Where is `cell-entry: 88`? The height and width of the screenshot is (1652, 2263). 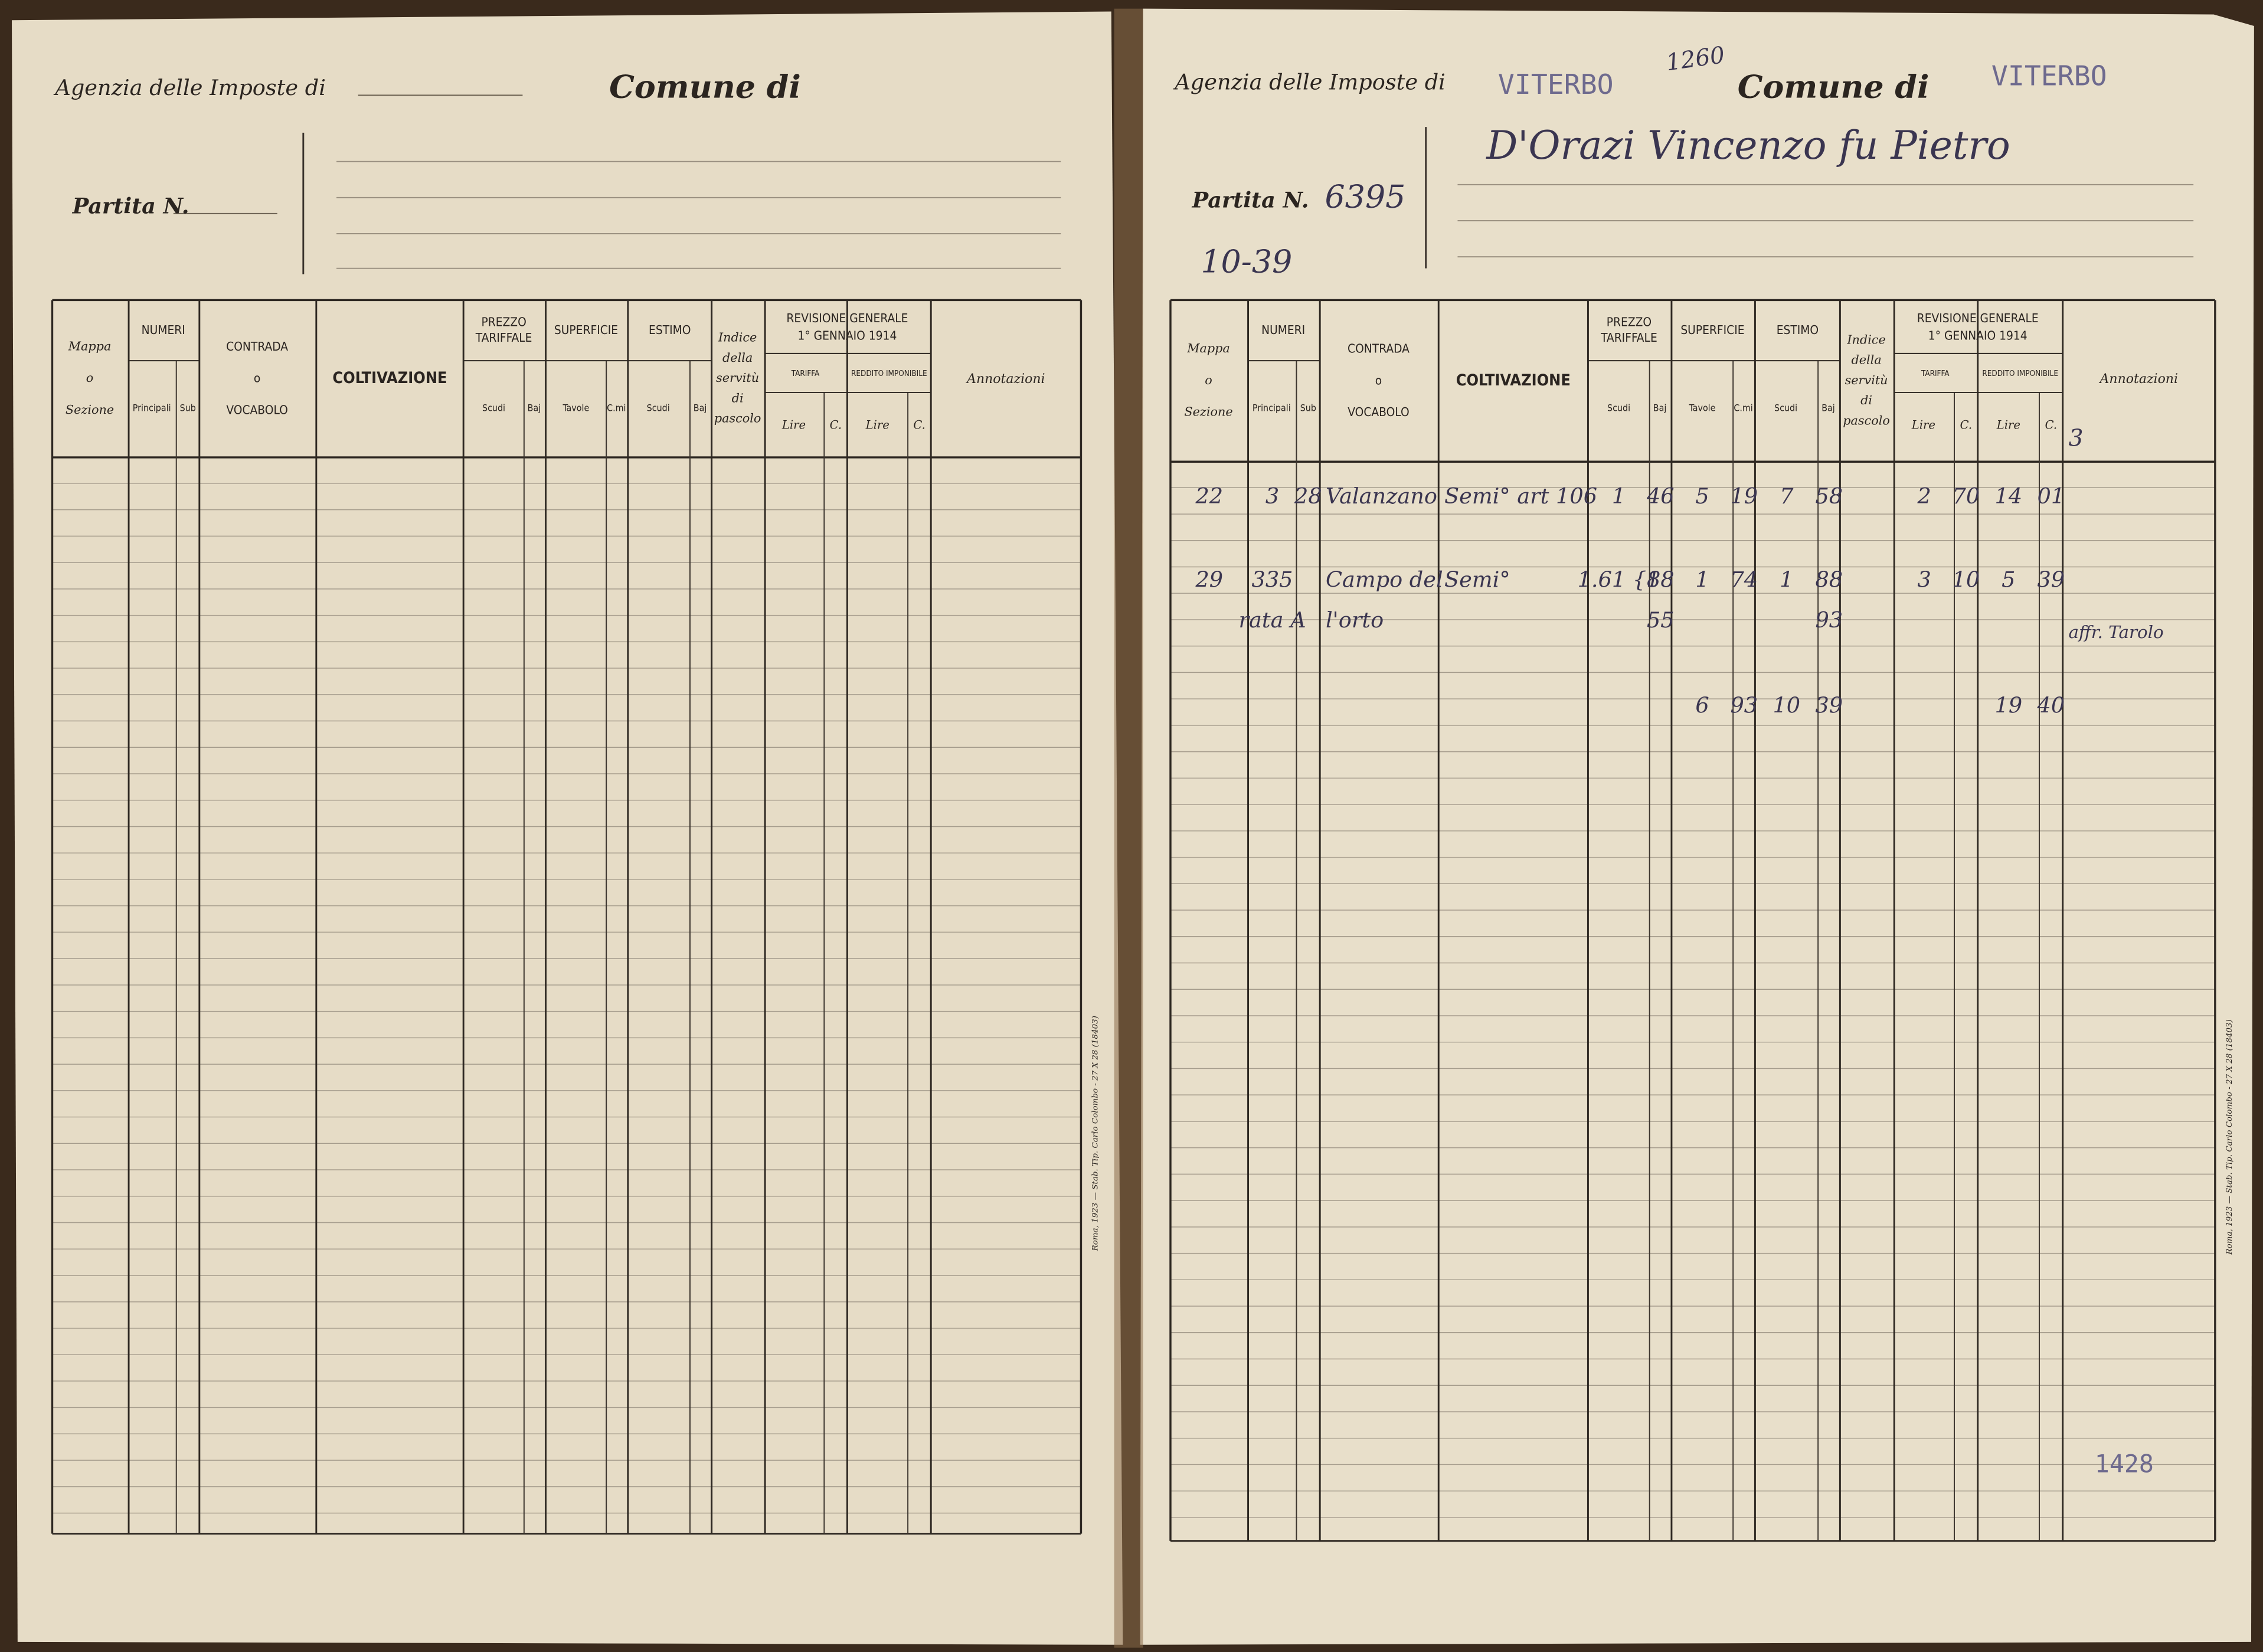
cell-entry: 88 is located at coordinates (1661, 580).